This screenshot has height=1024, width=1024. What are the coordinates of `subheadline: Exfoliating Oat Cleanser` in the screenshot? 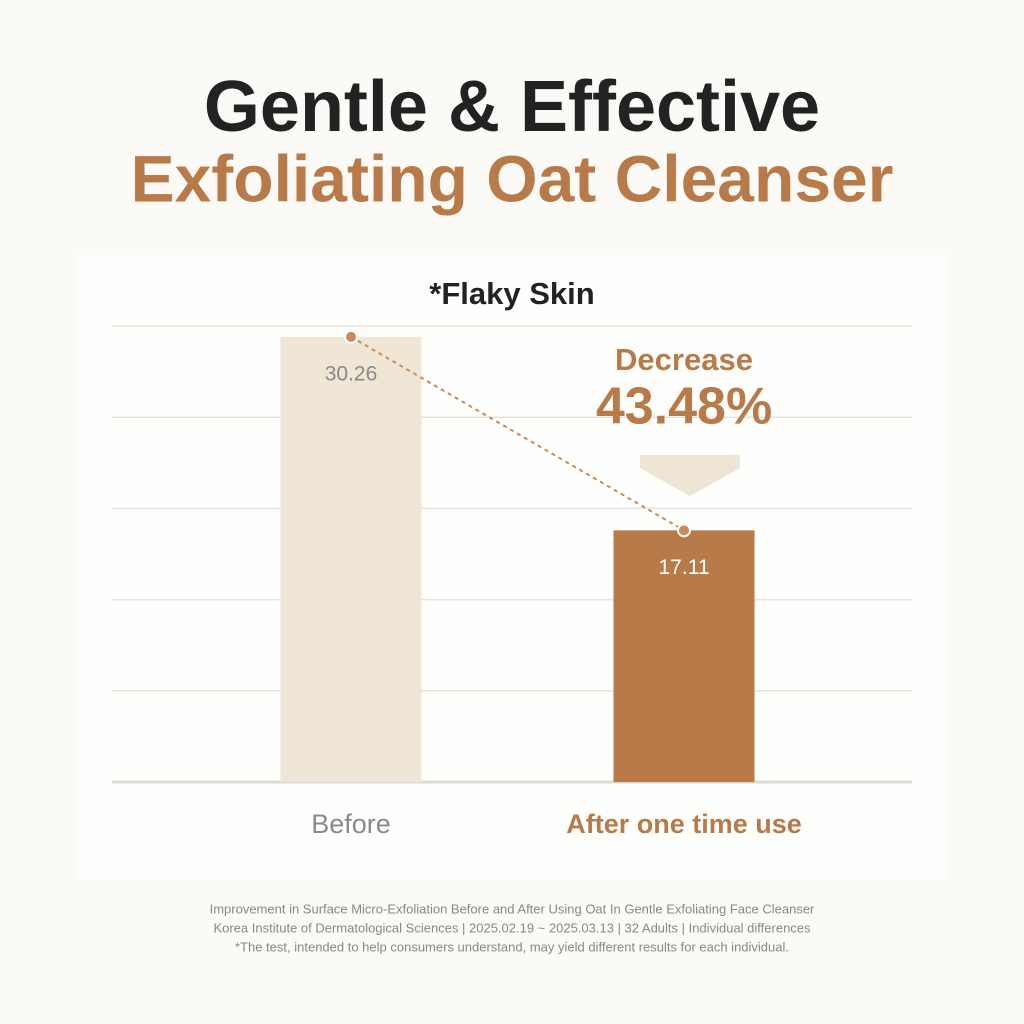 It's located at (512, 178).